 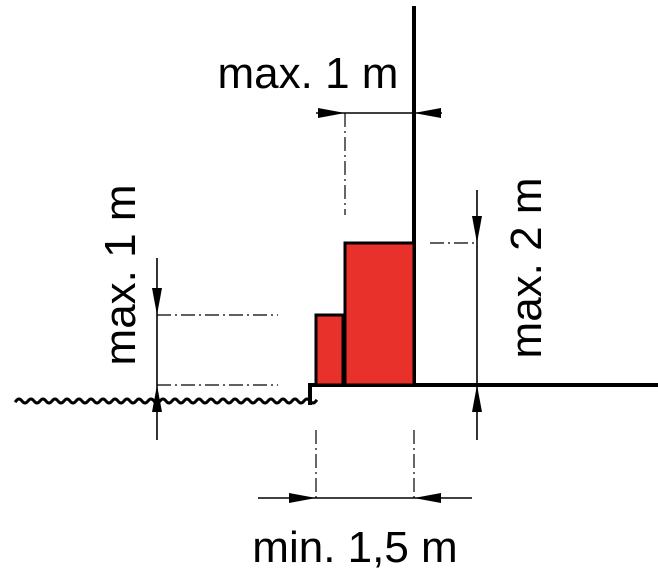 I want to click on right-arrow-bottom-icon, so click(x=477, y=398).